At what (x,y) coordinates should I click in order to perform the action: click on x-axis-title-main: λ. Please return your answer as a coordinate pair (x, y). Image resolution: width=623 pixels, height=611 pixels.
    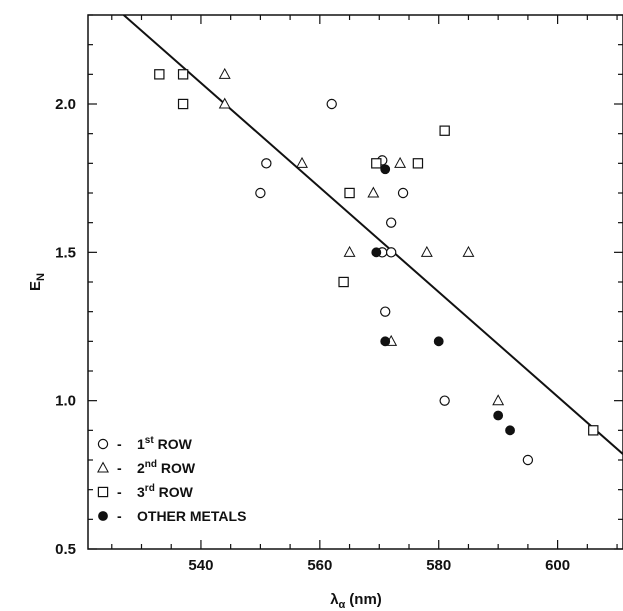
    Looking at the image, I should click on (334, 599).